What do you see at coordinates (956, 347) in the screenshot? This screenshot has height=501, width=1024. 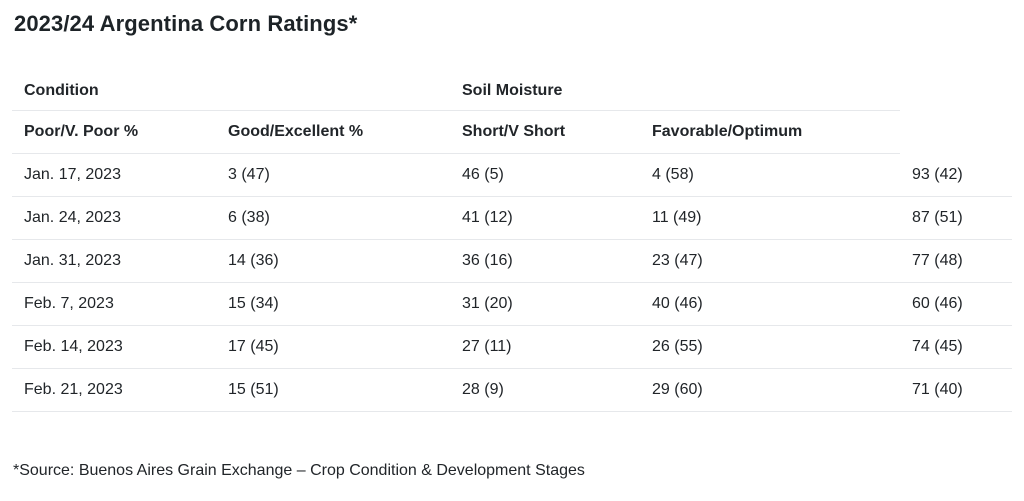 I see `value-cell: 74 (45)` at bounding box center [956, 347].